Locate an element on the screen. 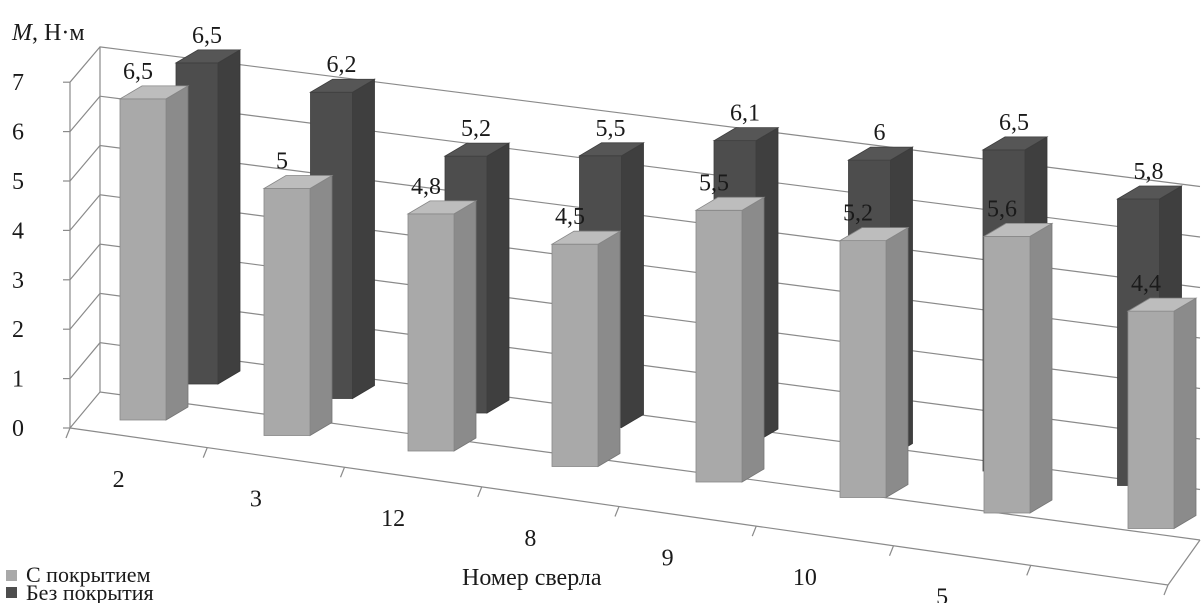 The width and height of the screenshot is (1202, 603). x-tick-label: 9 is located at coordinates (668, 558).